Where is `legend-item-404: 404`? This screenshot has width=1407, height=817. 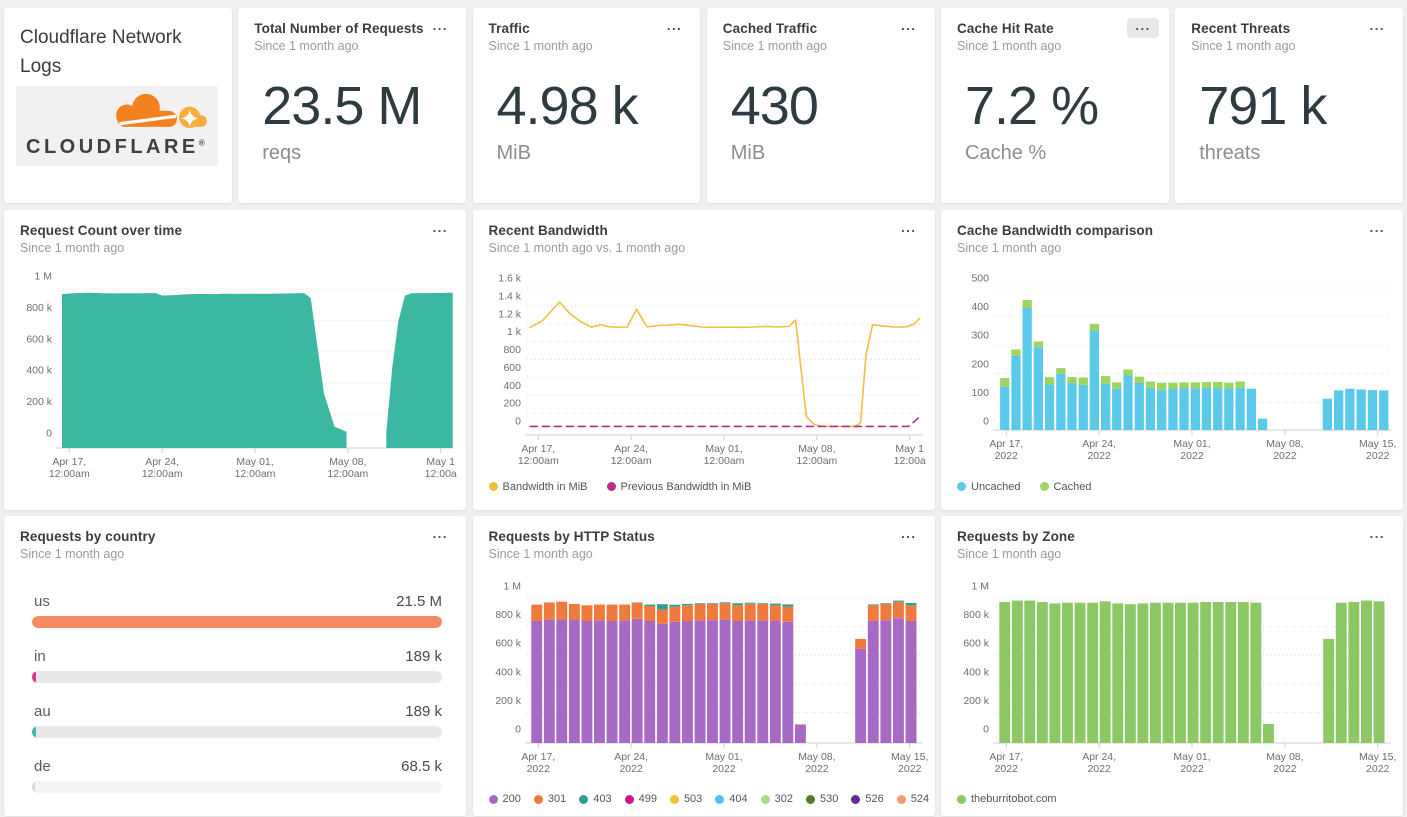 legend-item-404: 404 is located at coordinates (731, 799).